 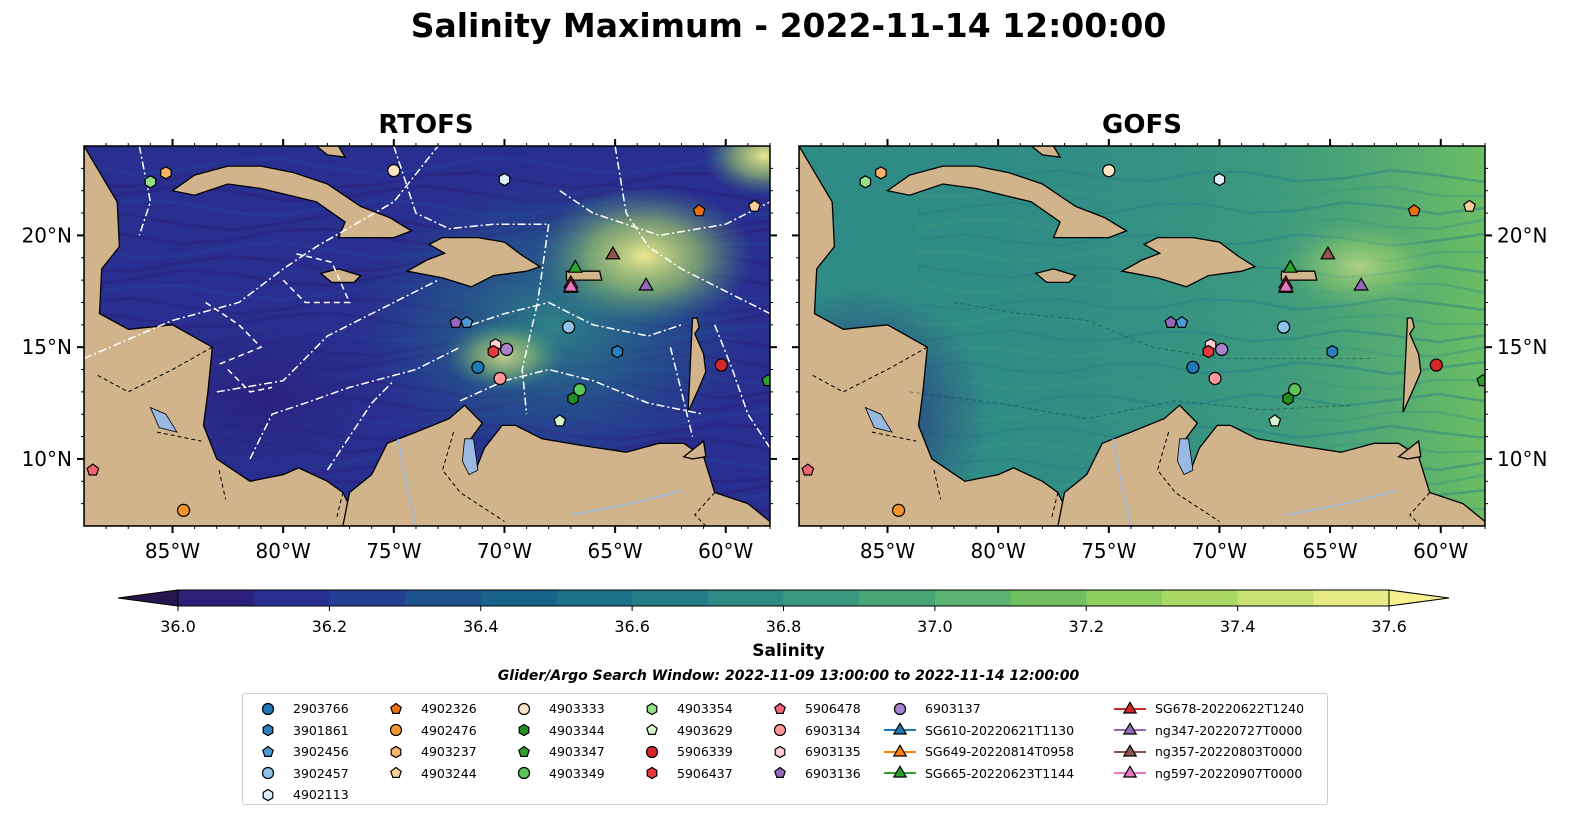 What do you see at coordinates (1208, 731) in the screenshot?
I see `legend-entry: ng347-20220727T0000` at bounding box center [1208, 731].